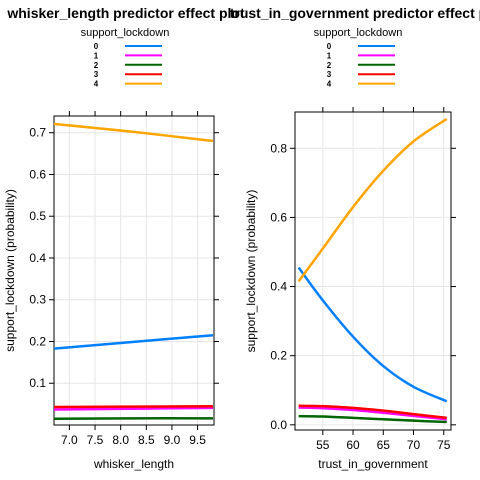  What do you see at coordinates (414, 445) in the screenshot?
I see `x-tick-label: 70` at bounding box center [414, 445].